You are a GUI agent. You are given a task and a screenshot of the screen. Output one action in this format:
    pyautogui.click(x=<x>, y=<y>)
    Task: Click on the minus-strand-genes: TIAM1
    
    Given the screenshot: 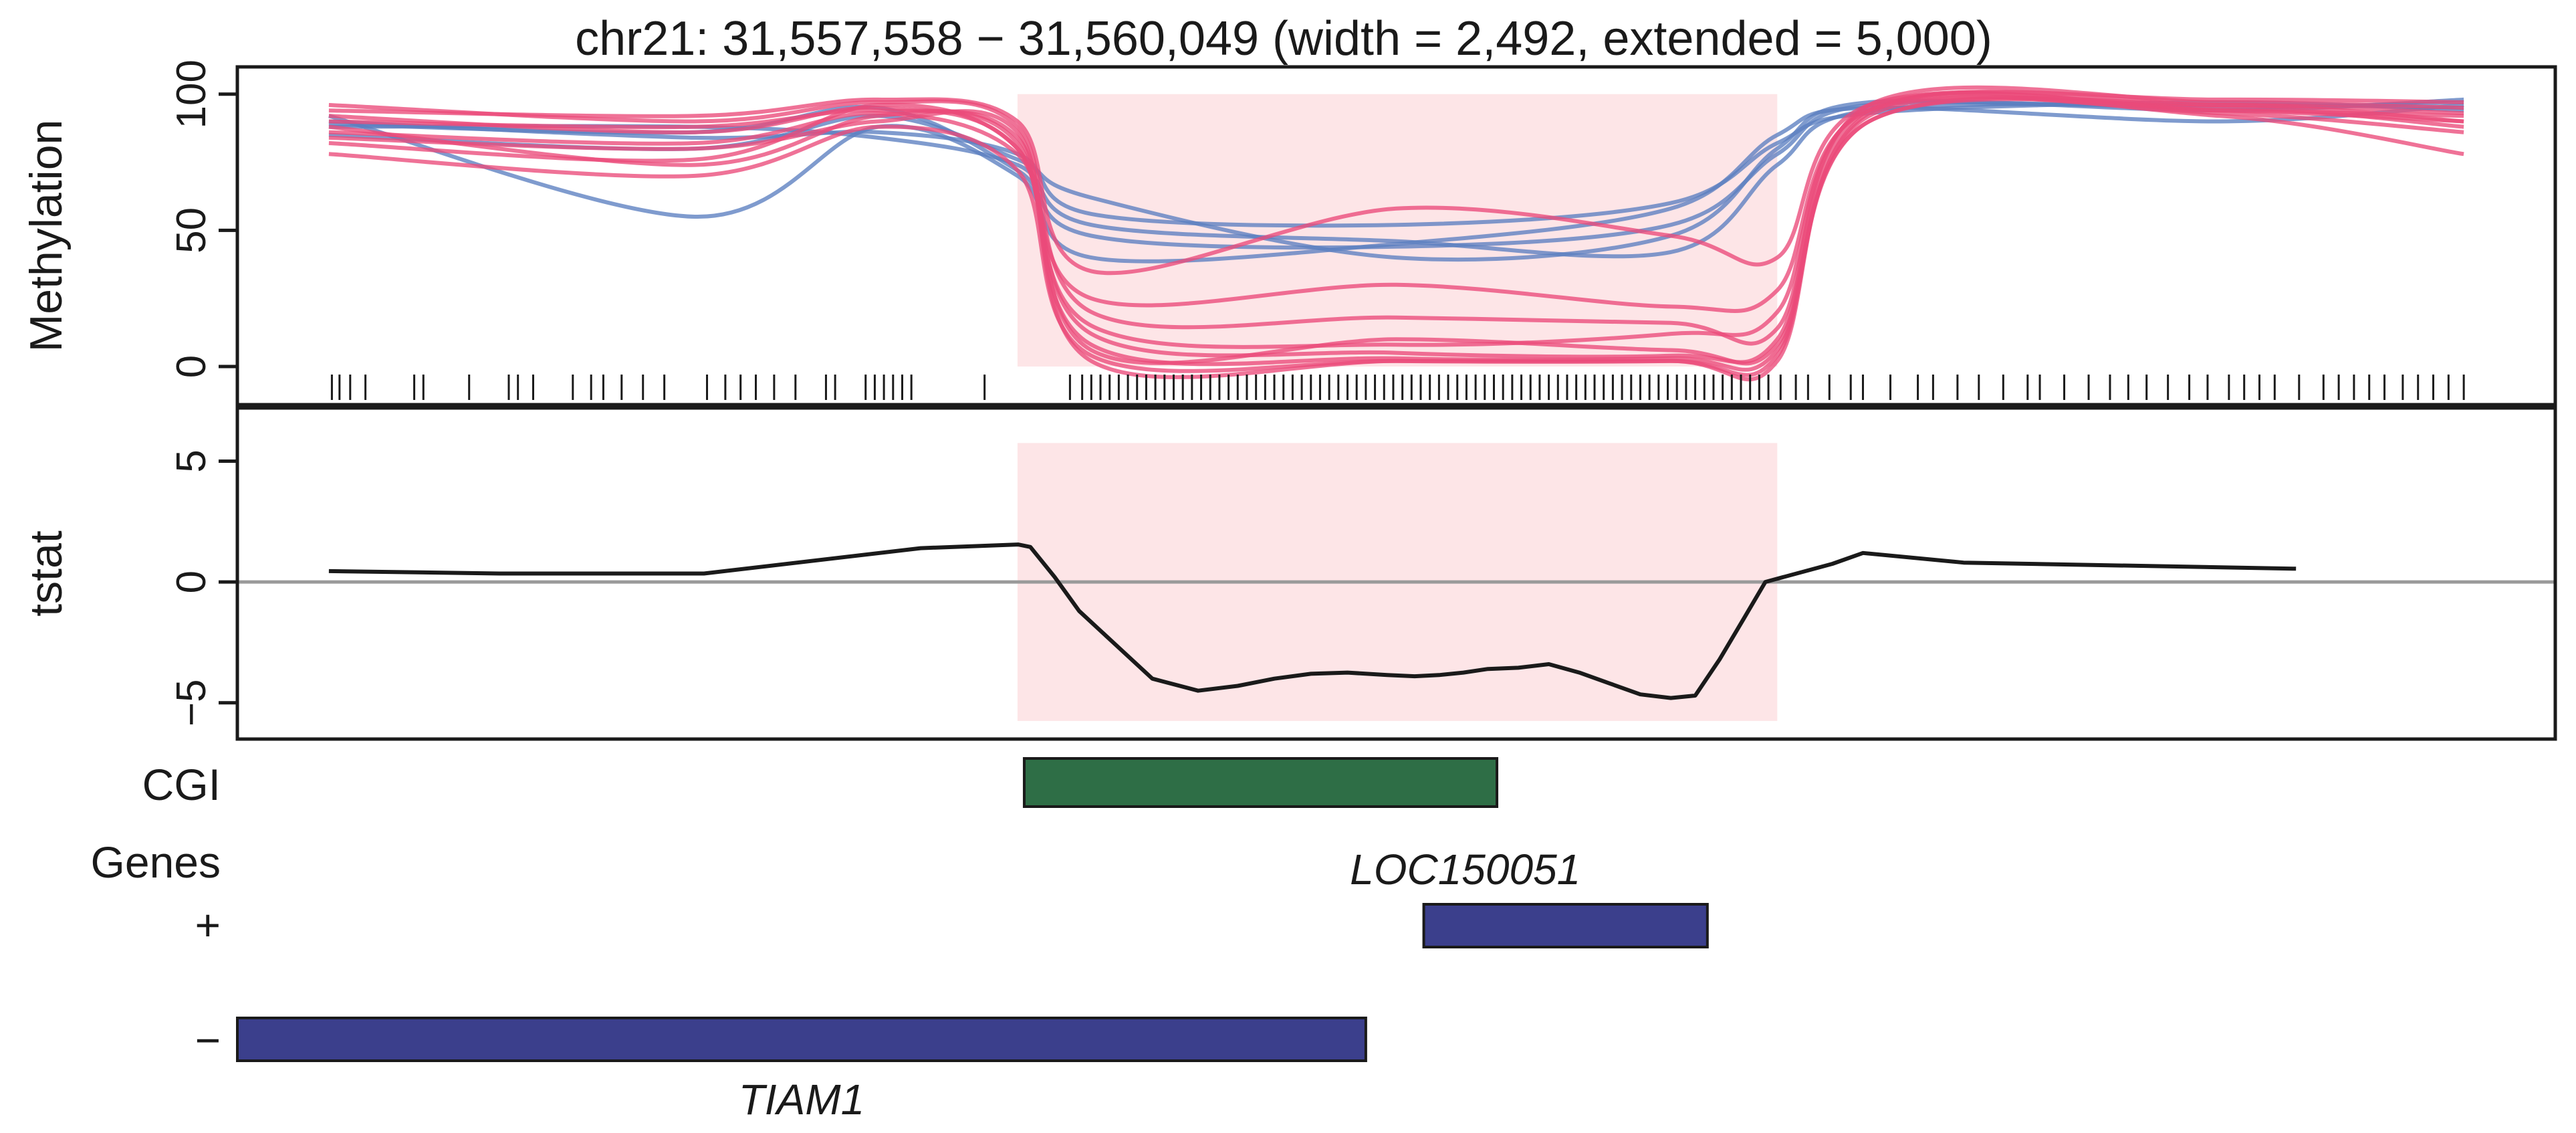 What is the action you would take?
    pyautogui.click(x=802, y=1070)
    